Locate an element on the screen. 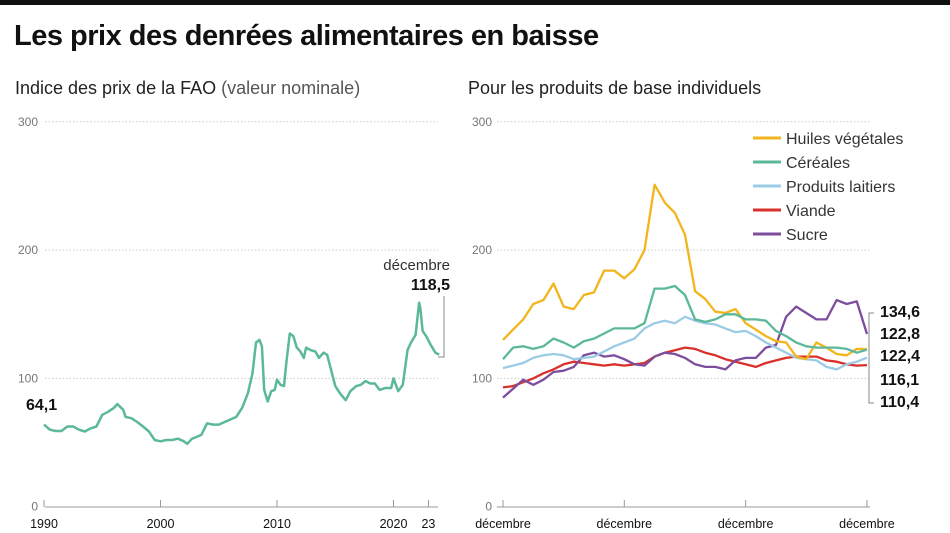 This screenshot has width=950, height=533. end-value-leader is located at coordinates (441, 327).